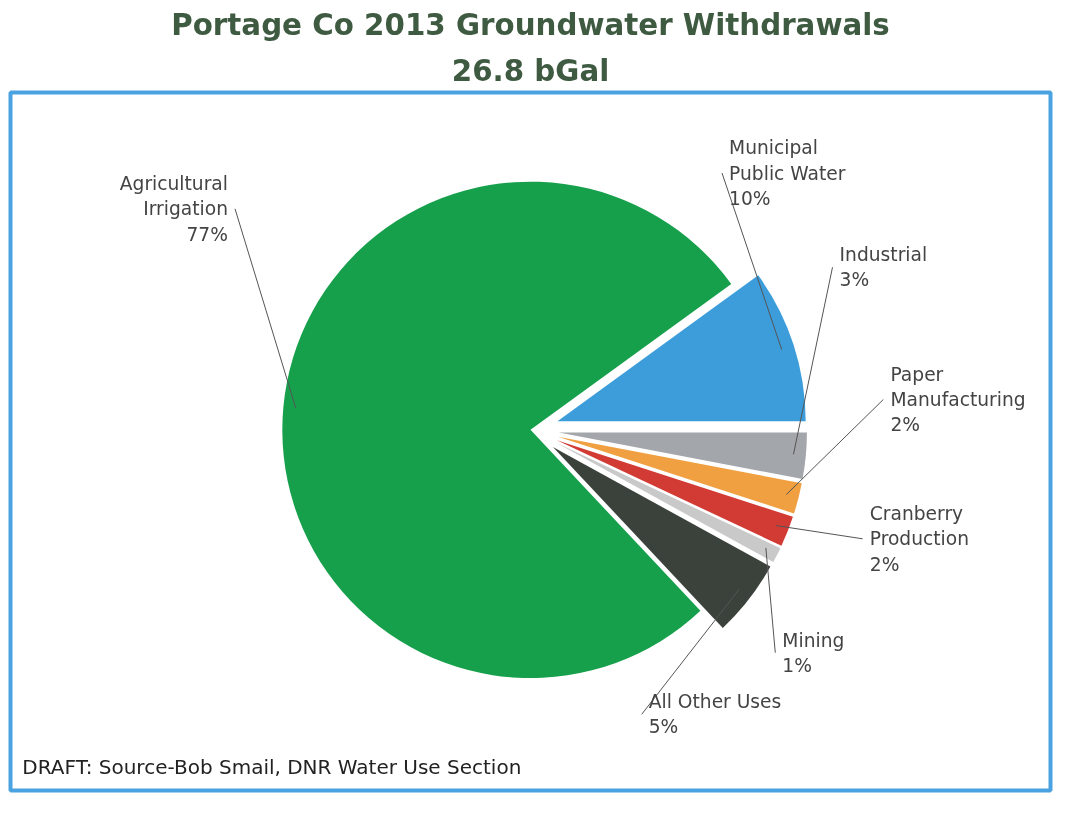 This screenshot has width=1080, height=823. Describe the element at coordinates (883, 255) in the screenshot. I see `slice-label: Industrial` at that location.